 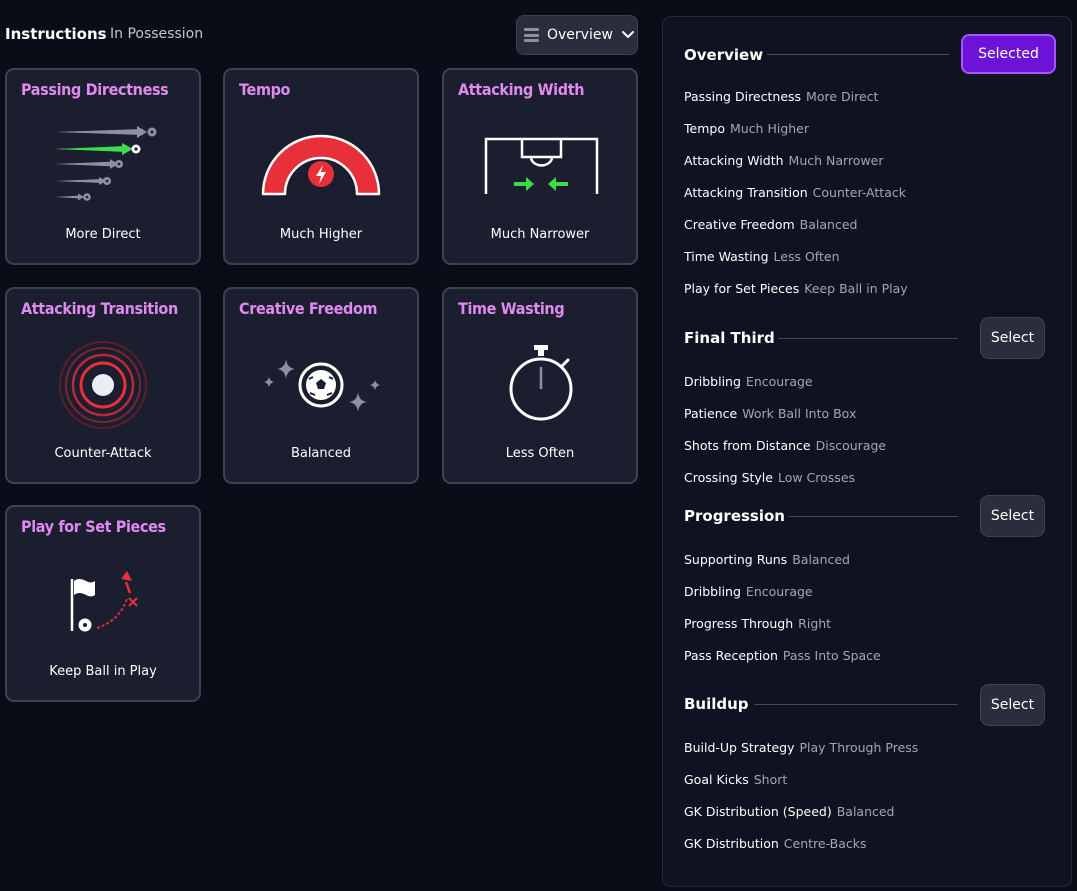 I want to click on summary-row: Shots from Distance Discourage, so click(x=785, y=445).